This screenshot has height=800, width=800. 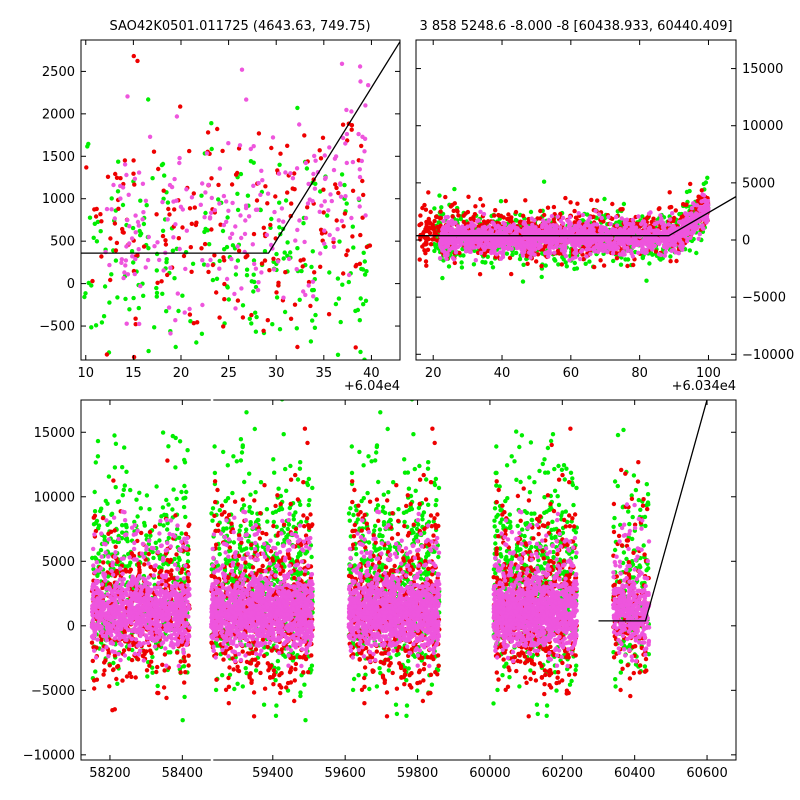 What do you see at coordinates (240, 147) in the screenshot?
I see `model-line` at bounding box center [240, 147].